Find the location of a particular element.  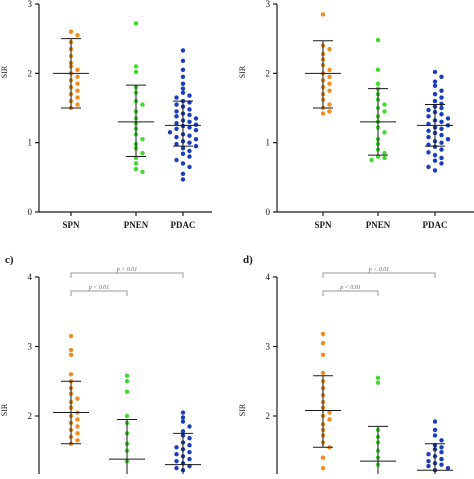

x-category-label: SPN is located at coordinates (323, 225).